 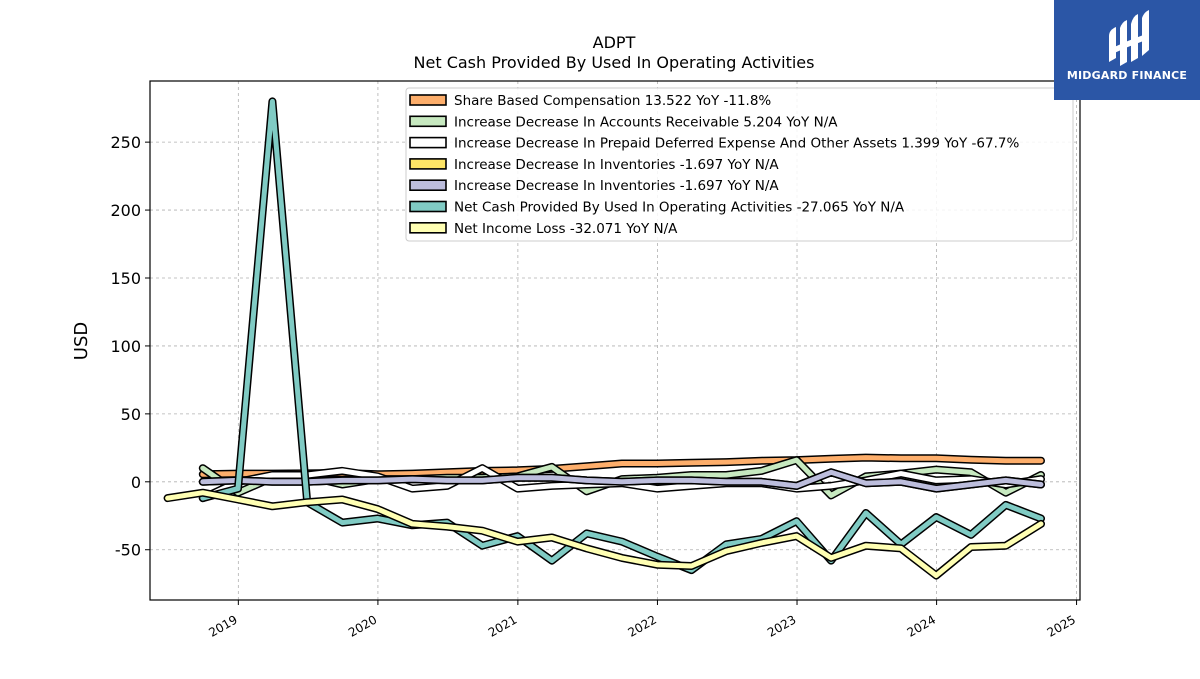 What do you see at coordinates (1127, 75) in the screenshot?
I see `brand-name: MIDGARD FINANCE` at bounding box center [1127, 75].